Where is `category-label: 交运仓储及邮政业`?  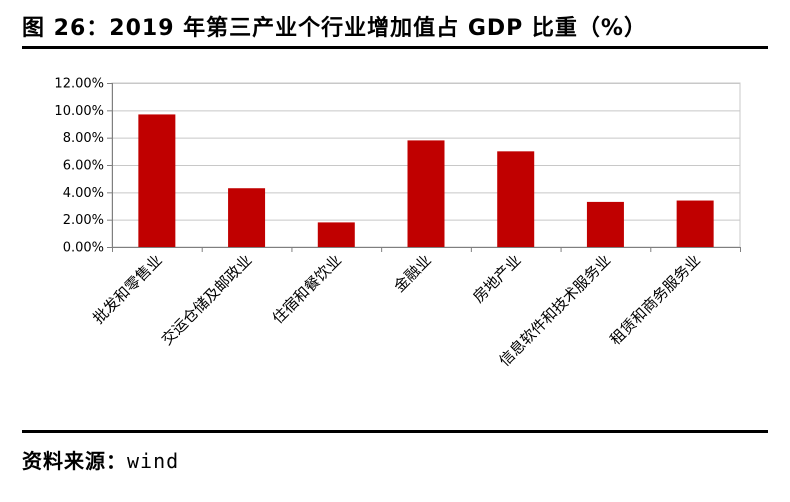
category-label: 交运仓储及邮政业 is located at coordinates (207, 300).